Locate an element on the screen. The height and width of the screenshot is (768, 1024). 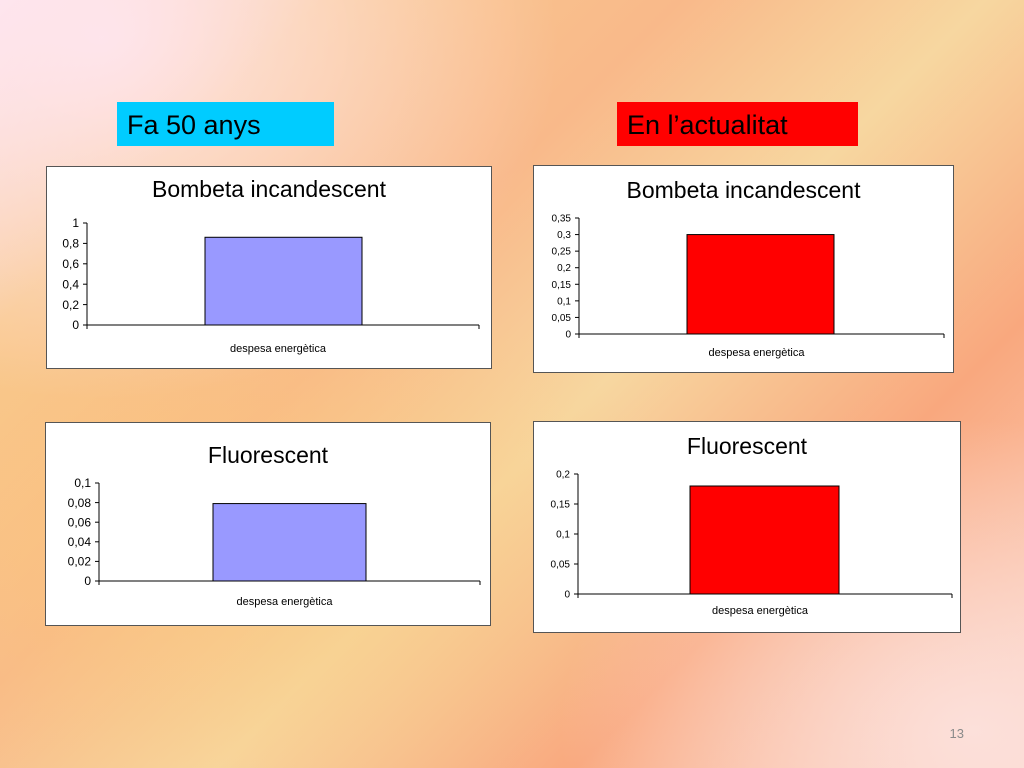
y-tick-label: 0,04 is located at coordinates (80, 542).